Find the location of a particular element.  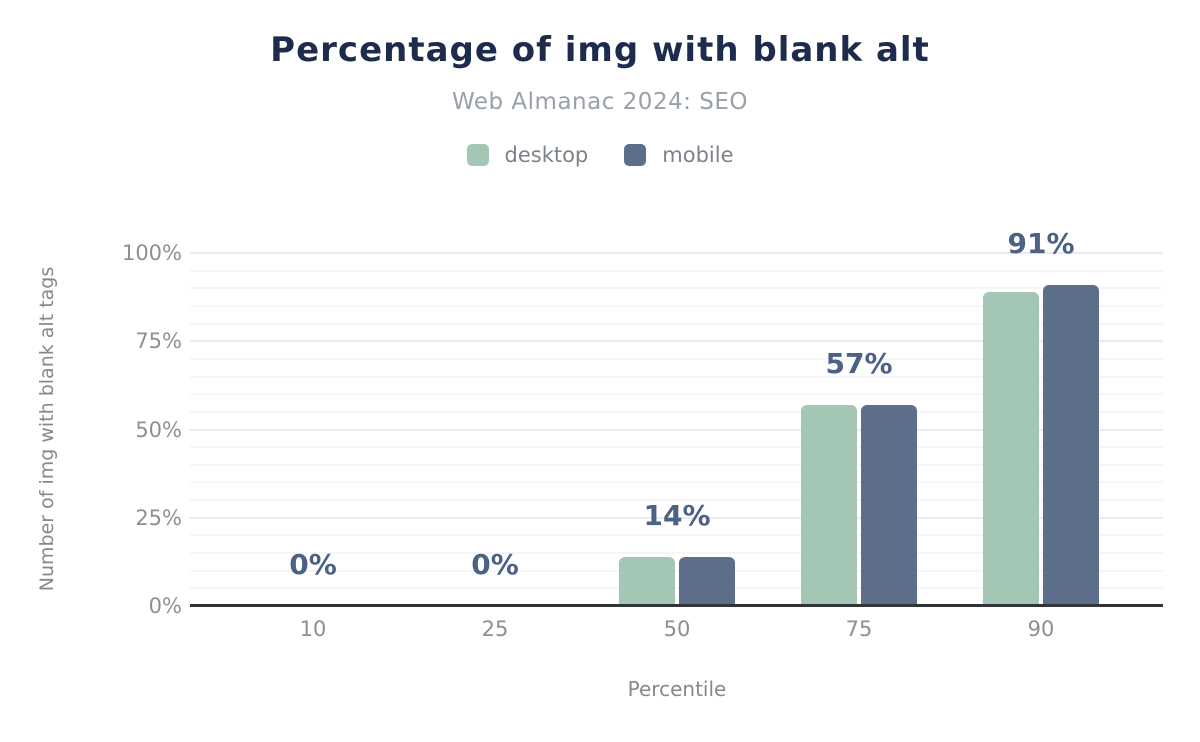

x-tick-25: 25 is located at coordinates (495, 629).